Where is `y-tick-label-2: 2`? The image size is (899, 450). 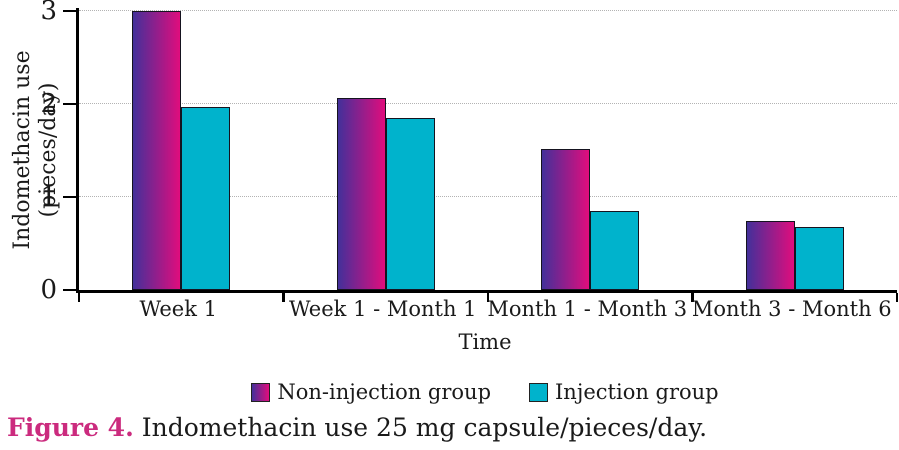
y-tick-label-2: 2 is located at coordinates (48, 104).